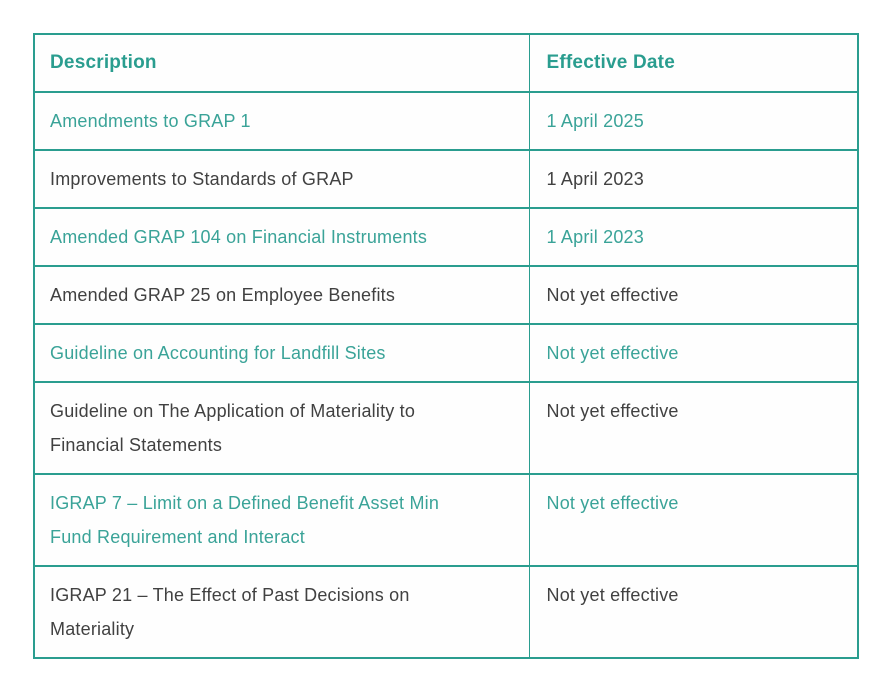  What do you see at coordinates (693, 63) in the screenshot?
I see `effective-date-column-header: Effective Date` at bounding box center [693, 63].